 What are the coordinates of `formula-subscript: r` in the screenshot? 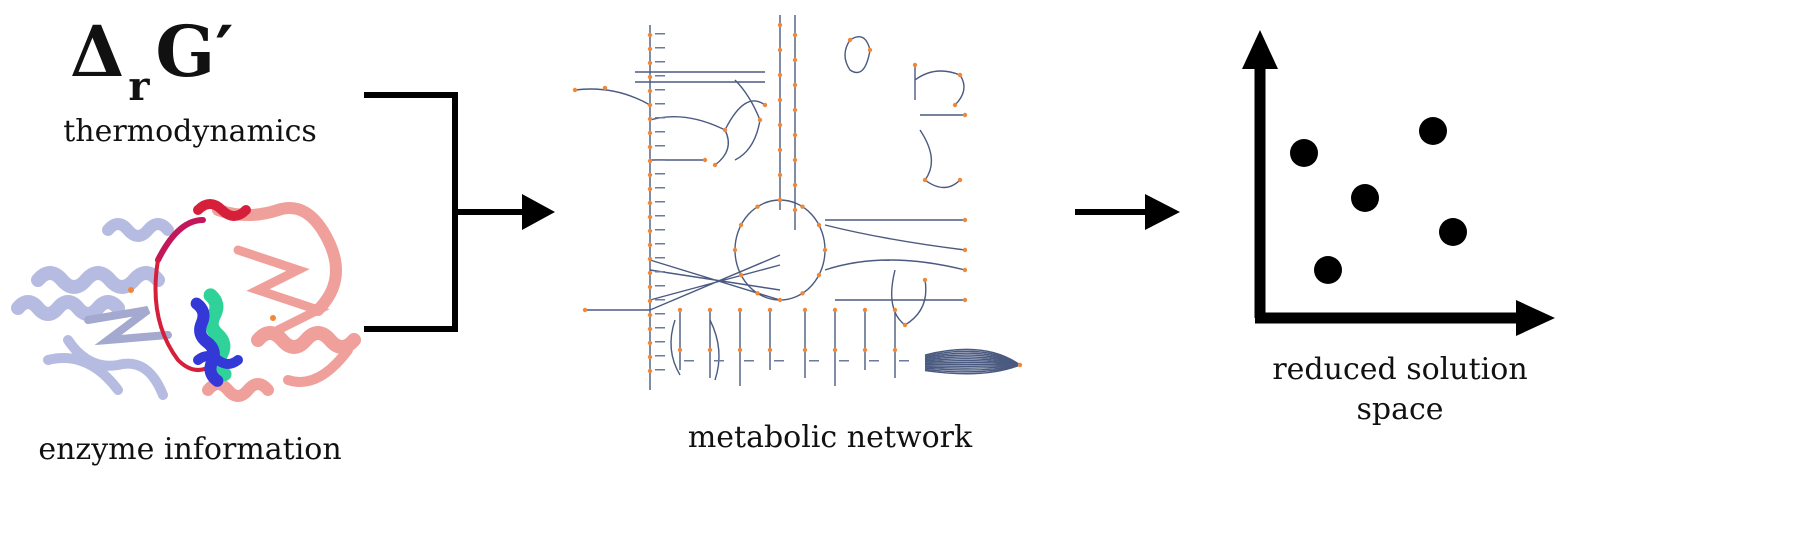 It's located at (139, 86).